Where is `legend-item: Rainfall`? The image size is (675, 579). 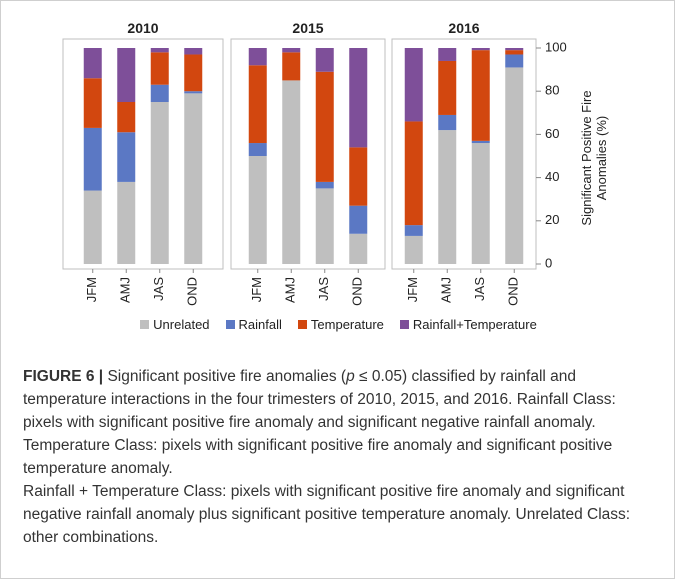
legend-item: Rainfall is located at coordinates (253, 324).